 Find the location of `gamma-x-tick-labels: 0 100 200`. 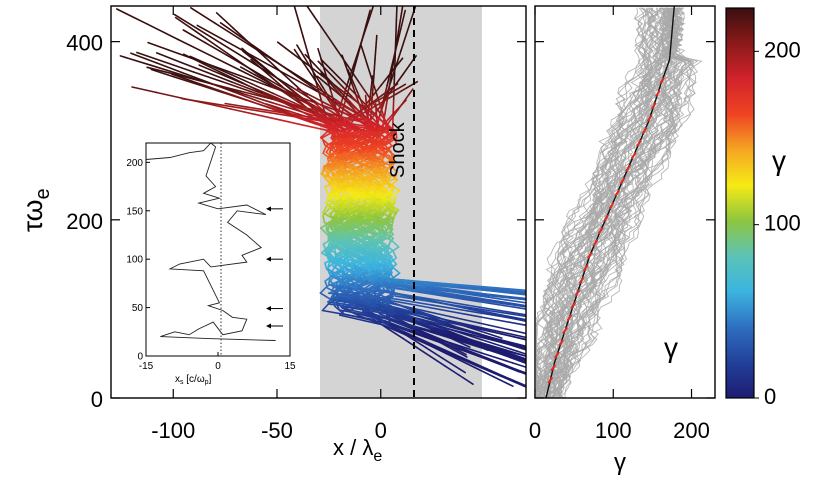

gamma-x-tick-labels: 0 100 200 is located at coordinates (619, 430).